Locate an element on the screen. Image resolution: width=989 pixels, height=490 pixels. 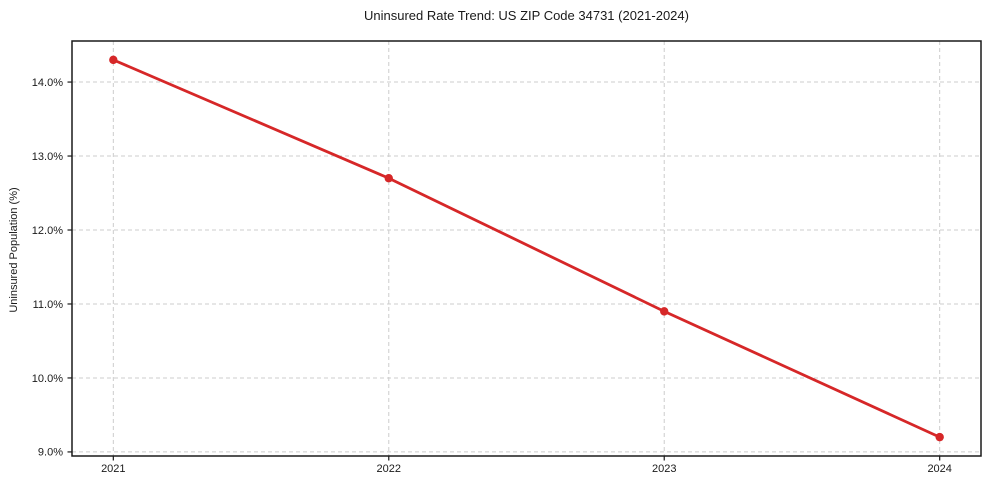
y-tick-label: 10.0% is located at coordinates (47, 379).